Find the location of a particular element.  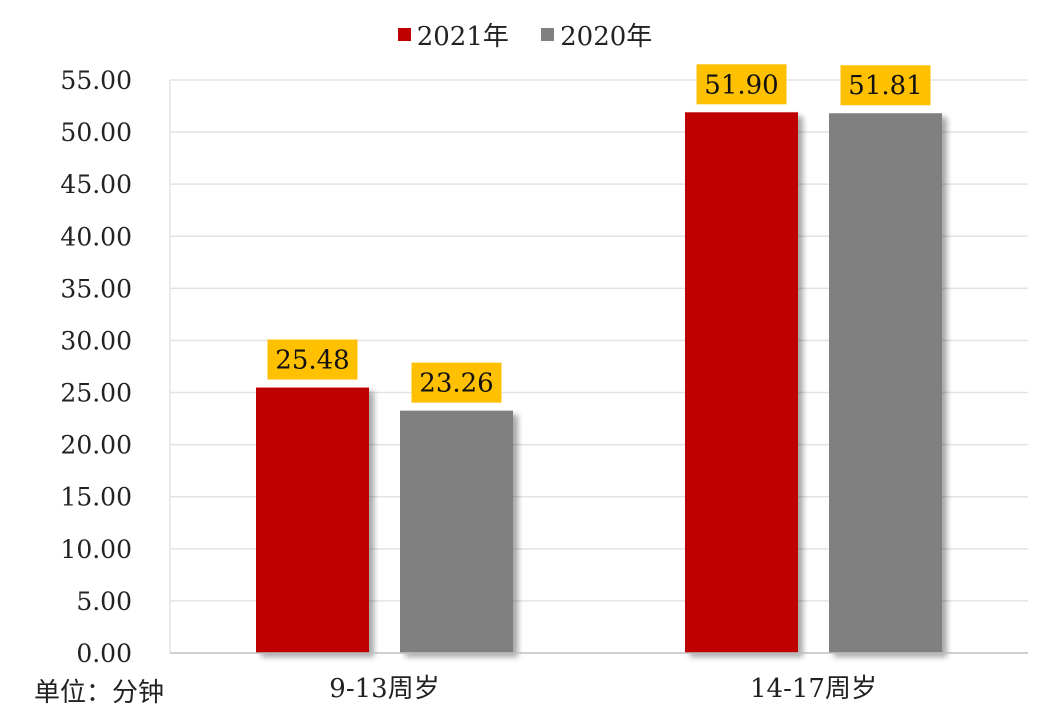

data-label: 51.90 is located at coordinates (741, 85).